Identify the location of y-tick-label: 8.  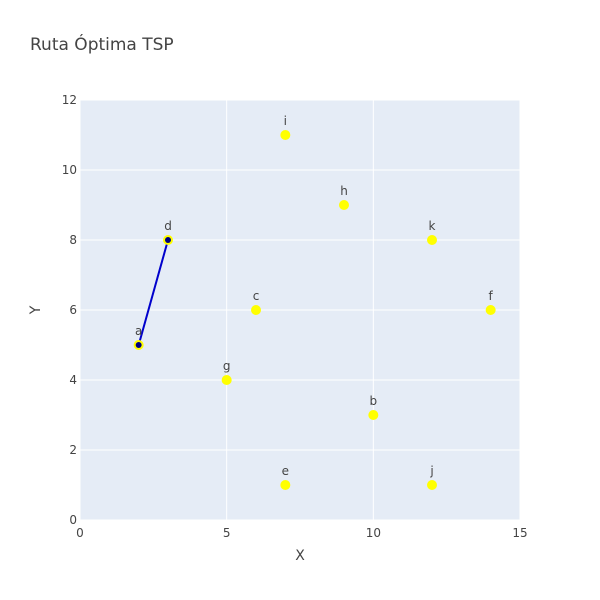
(73, 240).